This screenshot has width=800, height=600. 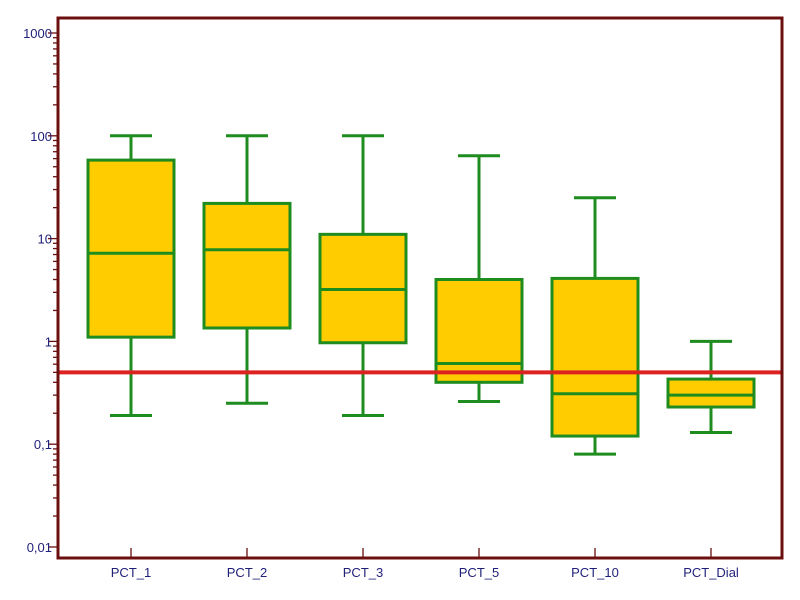 What do you see at coordinates (247, 572) in the screenshot?
I see `x-tick-label: PCT_2` at bounding box center [247, 572].